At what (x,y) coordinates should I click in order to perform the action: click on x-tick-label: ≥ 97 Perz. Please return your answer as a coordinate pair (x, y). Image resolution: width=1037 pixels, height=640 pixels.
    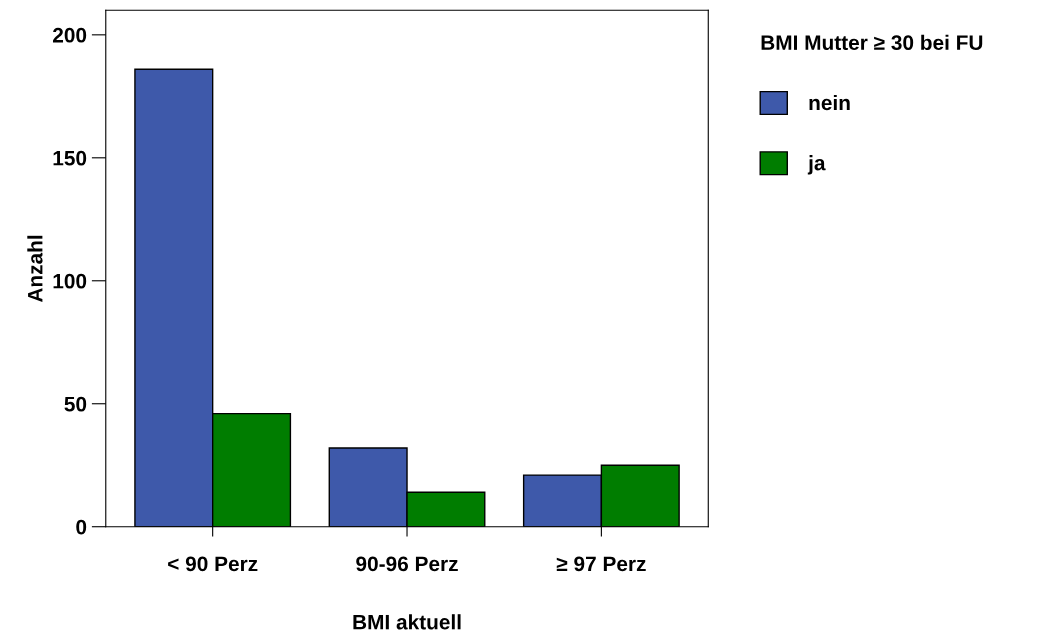
    Looking at the image, I should click on (601, 564).